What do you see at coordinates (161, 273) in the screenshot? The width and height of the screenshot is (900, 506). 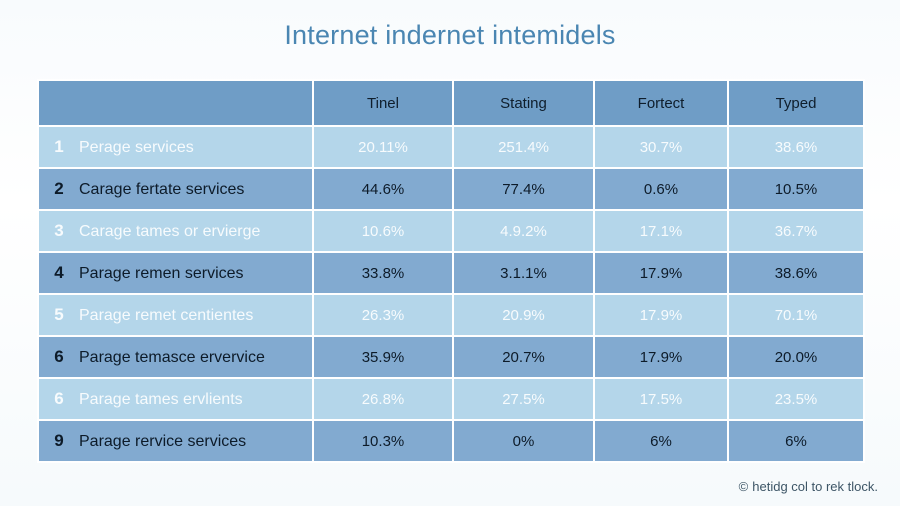 I see `row-label: Parage remen services` at bounding box center [161, 273].